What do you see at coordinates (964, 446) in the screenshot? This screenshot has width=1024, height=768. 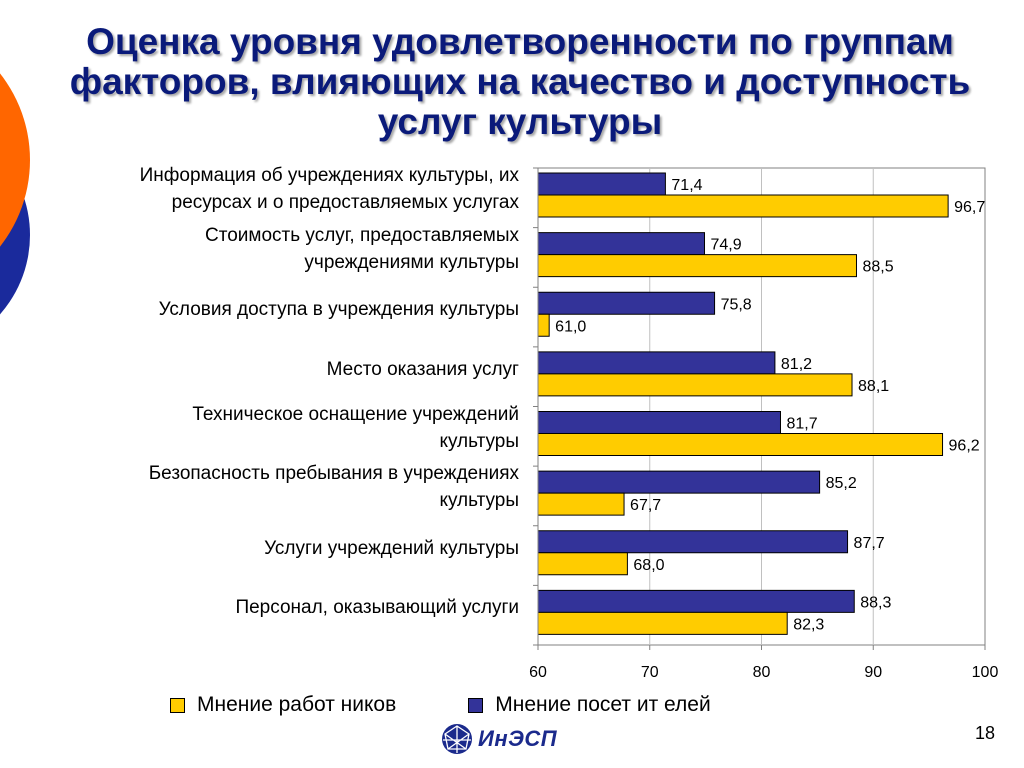 I see `data-label: 96,2` at bounding box center [964, 446].